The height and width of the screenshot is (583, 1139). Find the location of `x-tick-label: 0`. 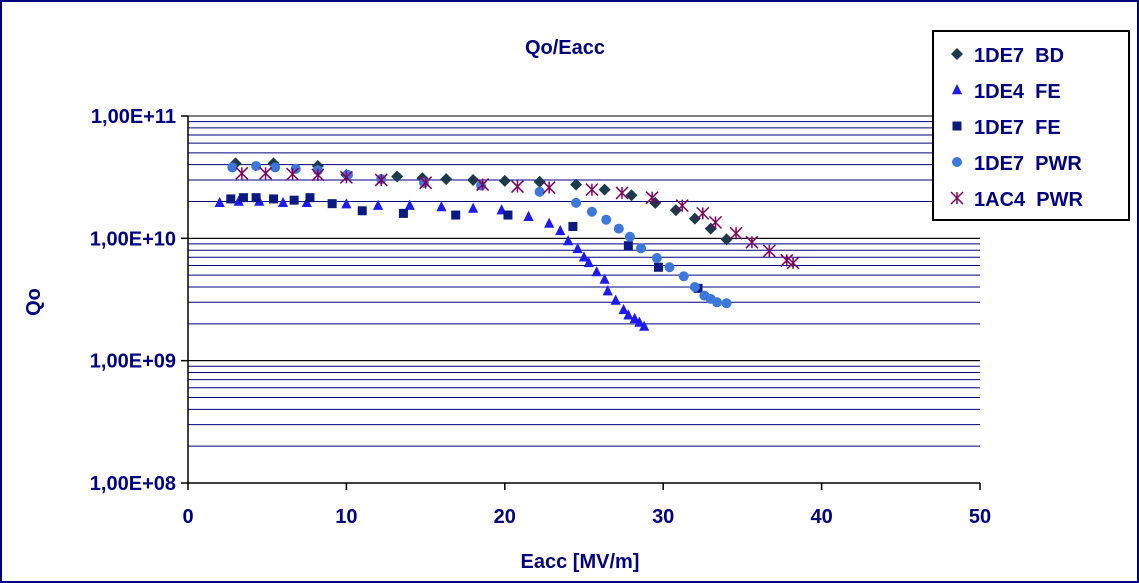

x-tick-label: 0 is located at coordinates (187, 517).